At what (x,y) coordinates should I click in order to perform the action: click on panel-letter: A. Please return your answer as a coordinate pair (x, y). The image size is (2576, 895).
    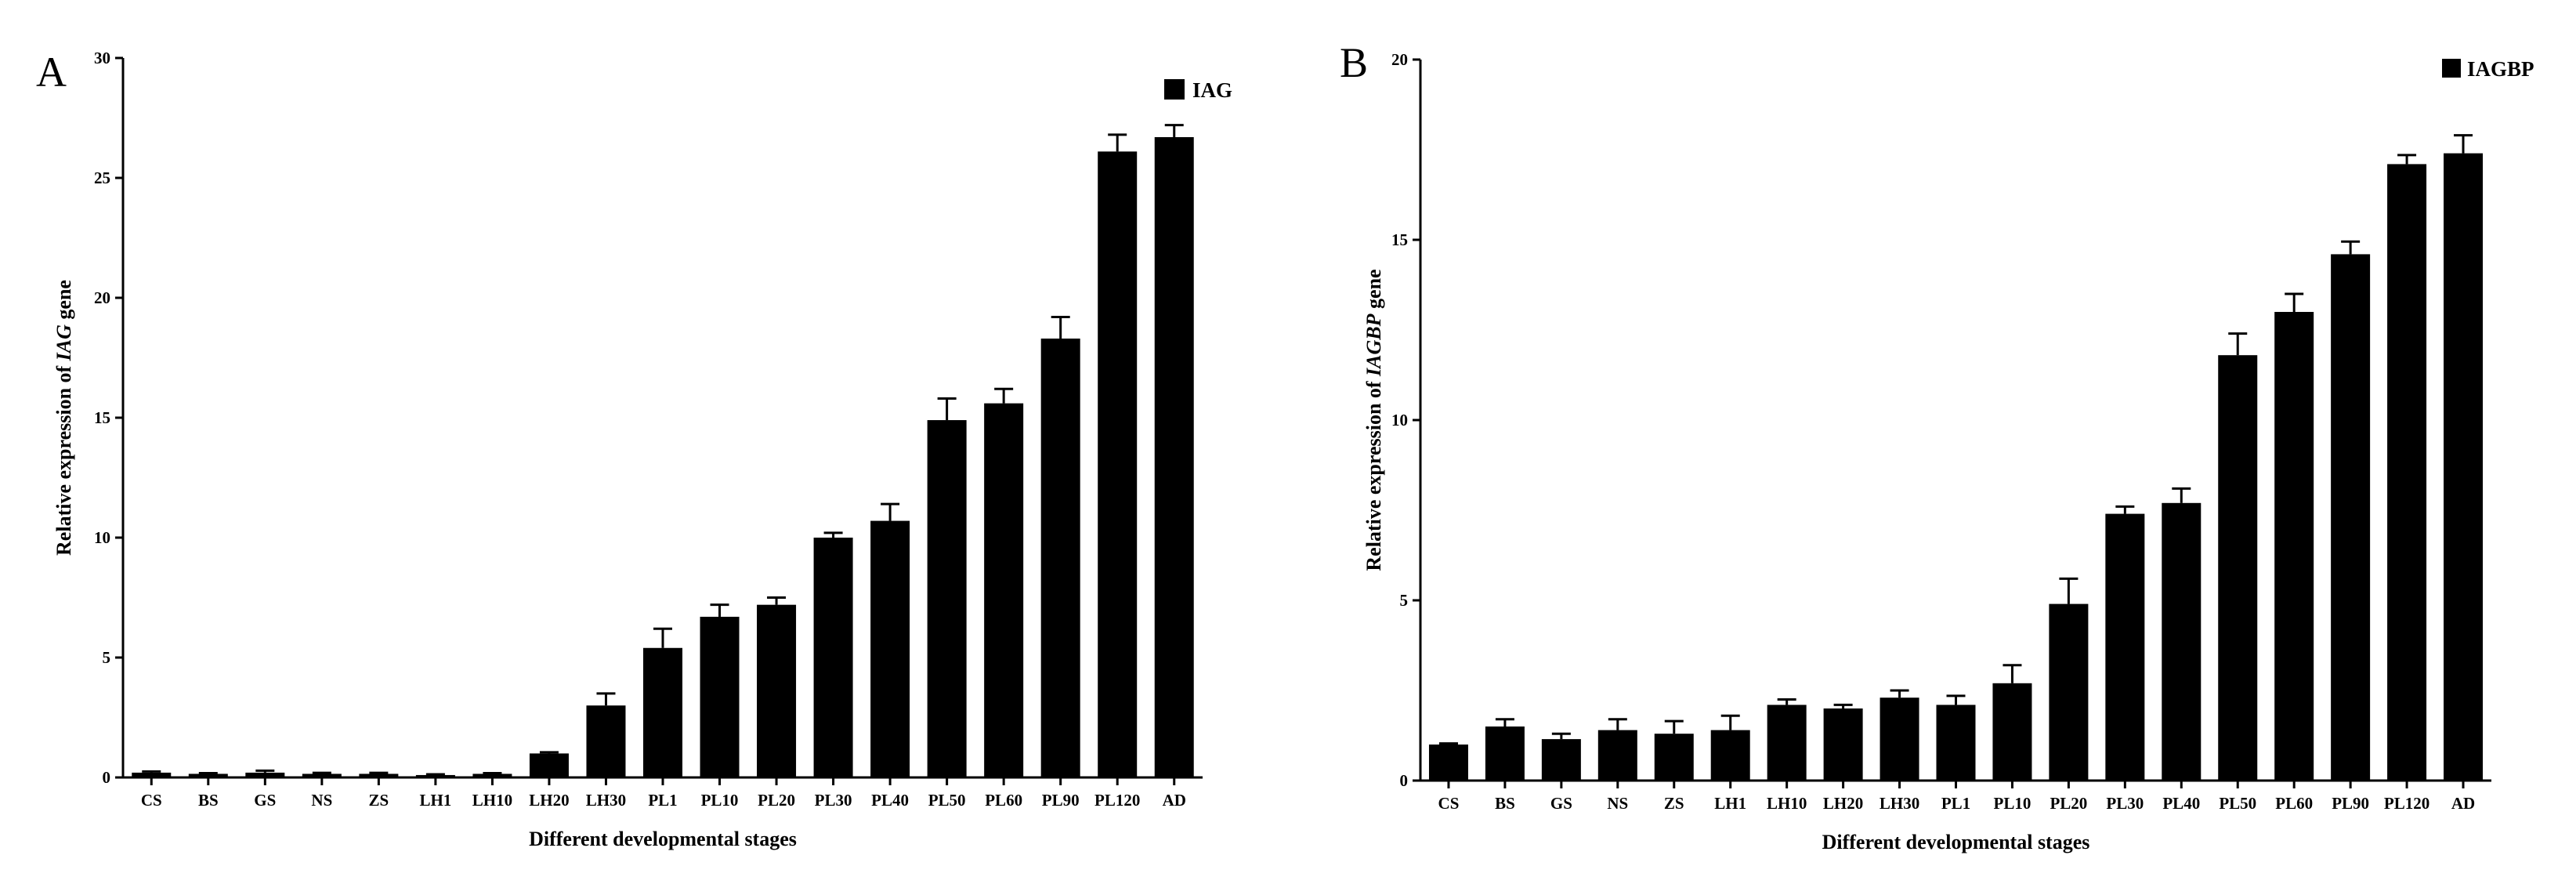
    Looking at the image, I should click on (52, 72).